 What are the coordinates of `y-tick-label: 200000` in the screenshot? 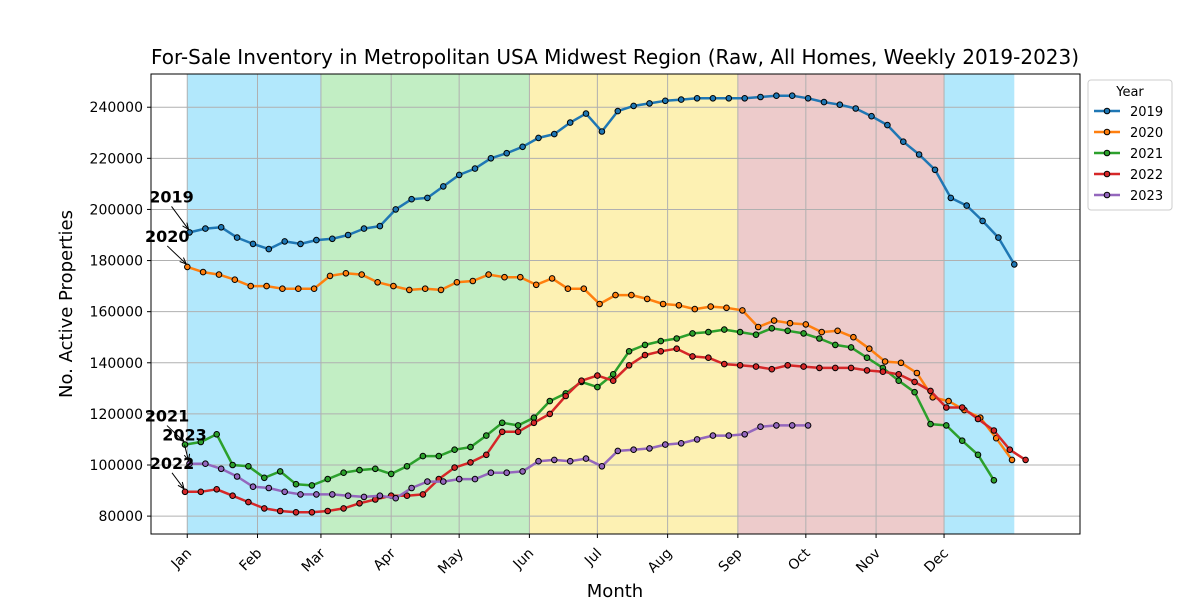 It's located at (116, 210).